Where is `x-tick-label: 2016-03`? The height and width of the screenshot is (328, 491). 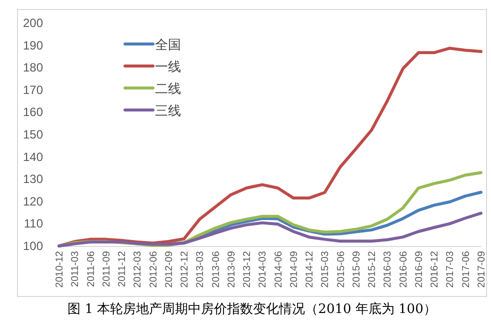 x-tick-label: 2016-03 is located at coordinates (388, 269).